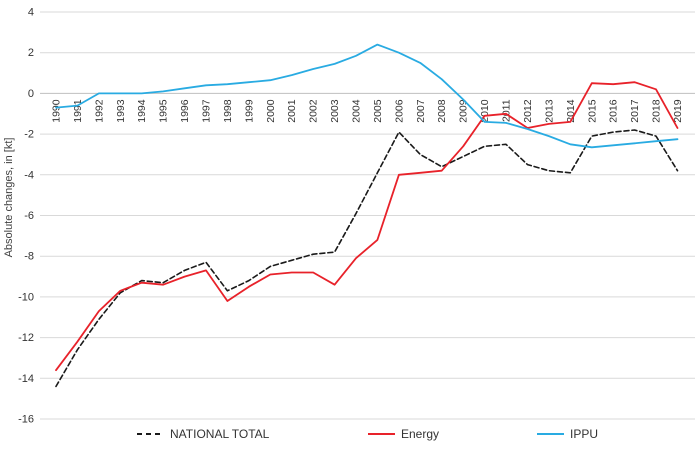  I want to click on x-tick-label: 2012, so click(528, 111).